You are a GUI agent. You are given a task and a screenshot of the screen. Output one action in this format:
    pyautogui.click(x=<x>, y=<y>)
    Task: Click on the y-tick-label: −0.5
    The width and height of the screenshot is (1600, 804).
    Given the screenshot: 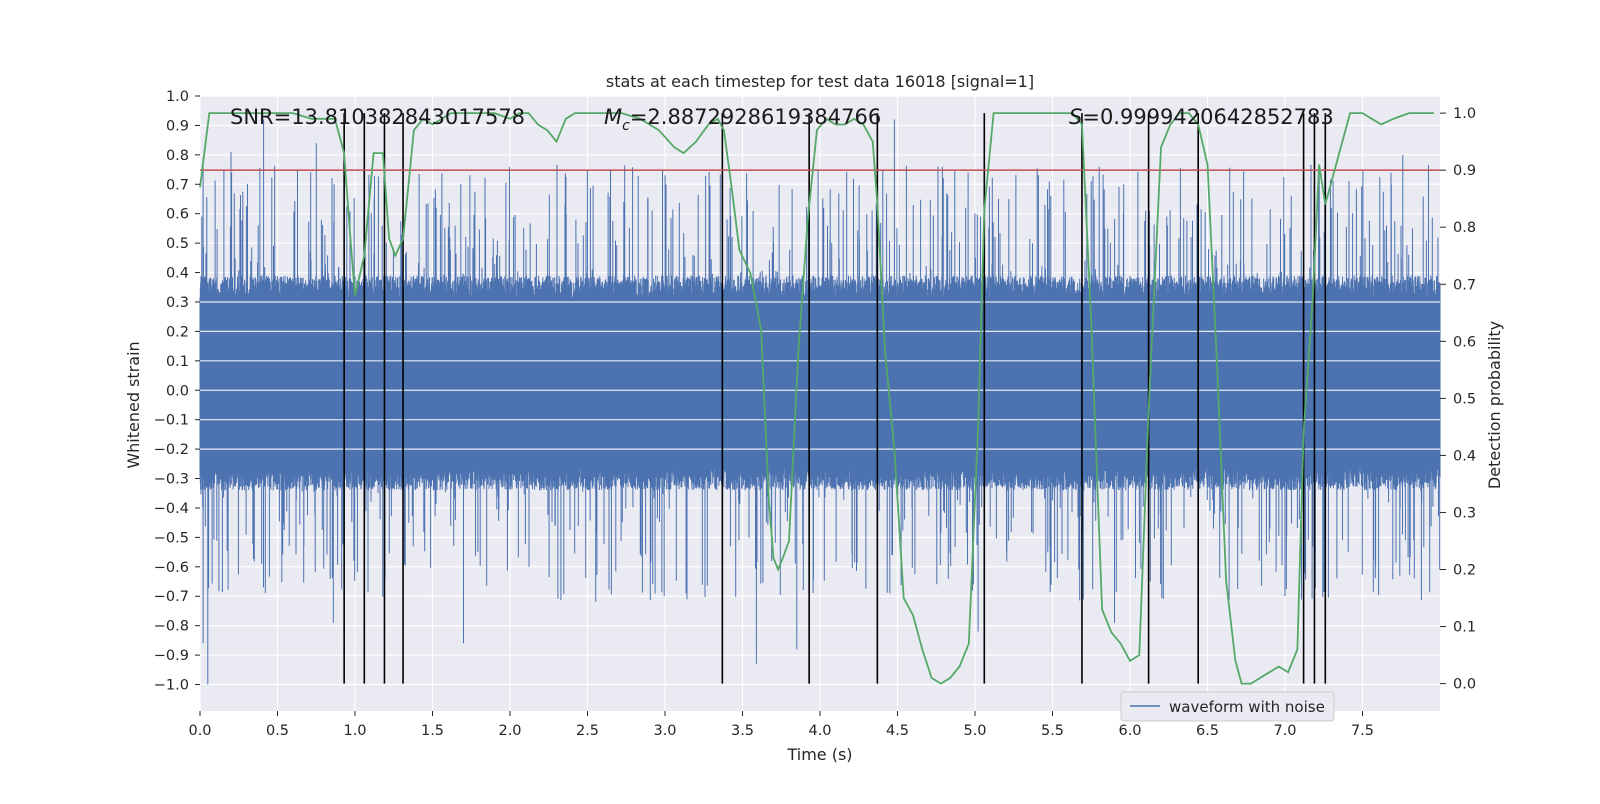 What is the action you would take?
    pyautogui.click(x=171, y=538)
    